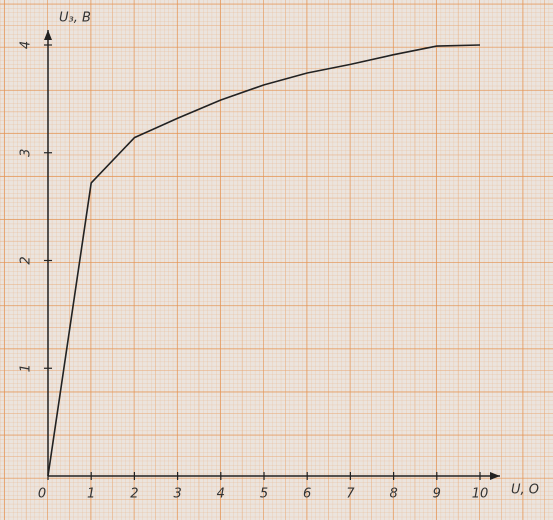 The width and height of the screenshot is (553, 520). I want to click on x-tick-label: 5, so click(264, 494).